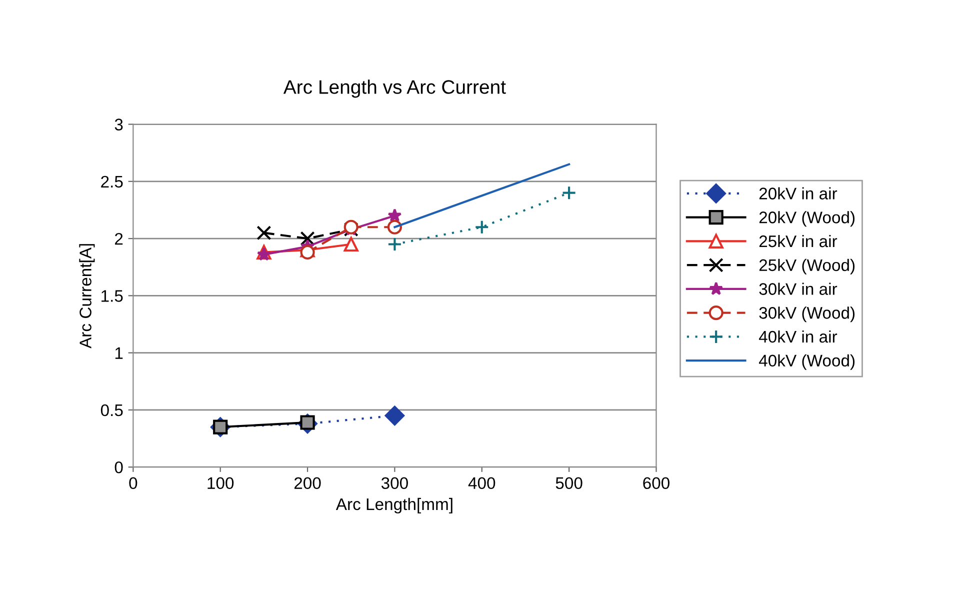 This screenshot has height=589, width=958. What do you see at coordinates (119, 353) in the screenshot?
I see `y-tick-label: 1` at bounding box center [119, 353].